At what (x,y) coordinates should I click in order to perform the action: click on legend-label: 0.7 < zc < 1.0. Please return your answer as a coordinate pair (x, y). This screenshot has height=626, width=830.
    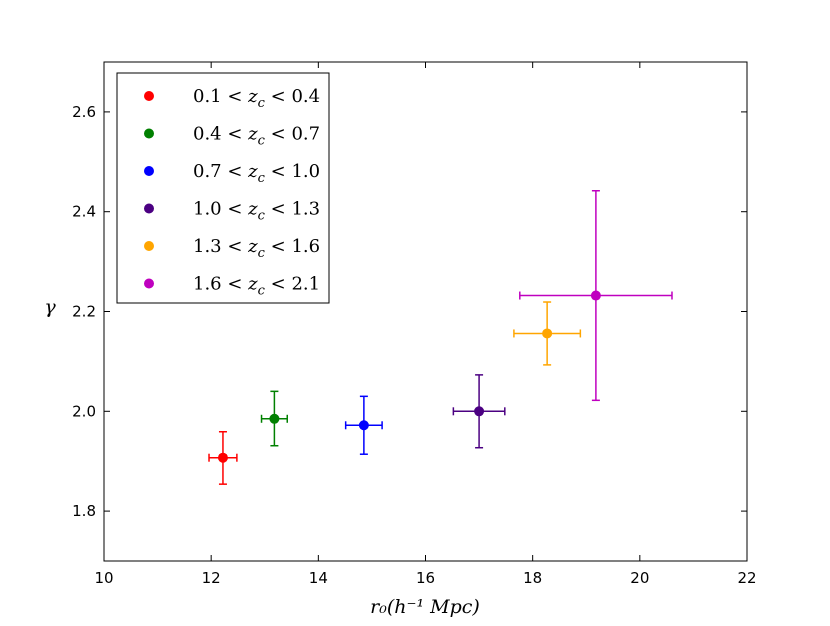
    Looking at the image, I should click on (256, 173).